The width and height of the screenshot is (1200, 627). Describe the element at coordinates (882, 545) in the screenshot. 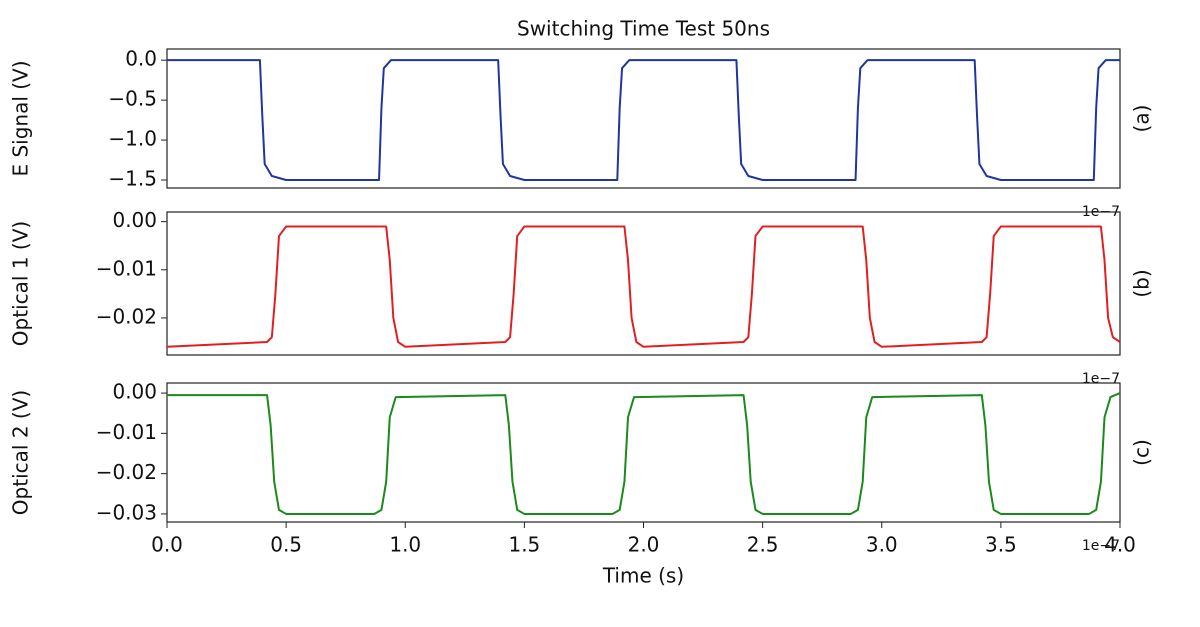

I see `x-tick-label: 3.0` at that location.